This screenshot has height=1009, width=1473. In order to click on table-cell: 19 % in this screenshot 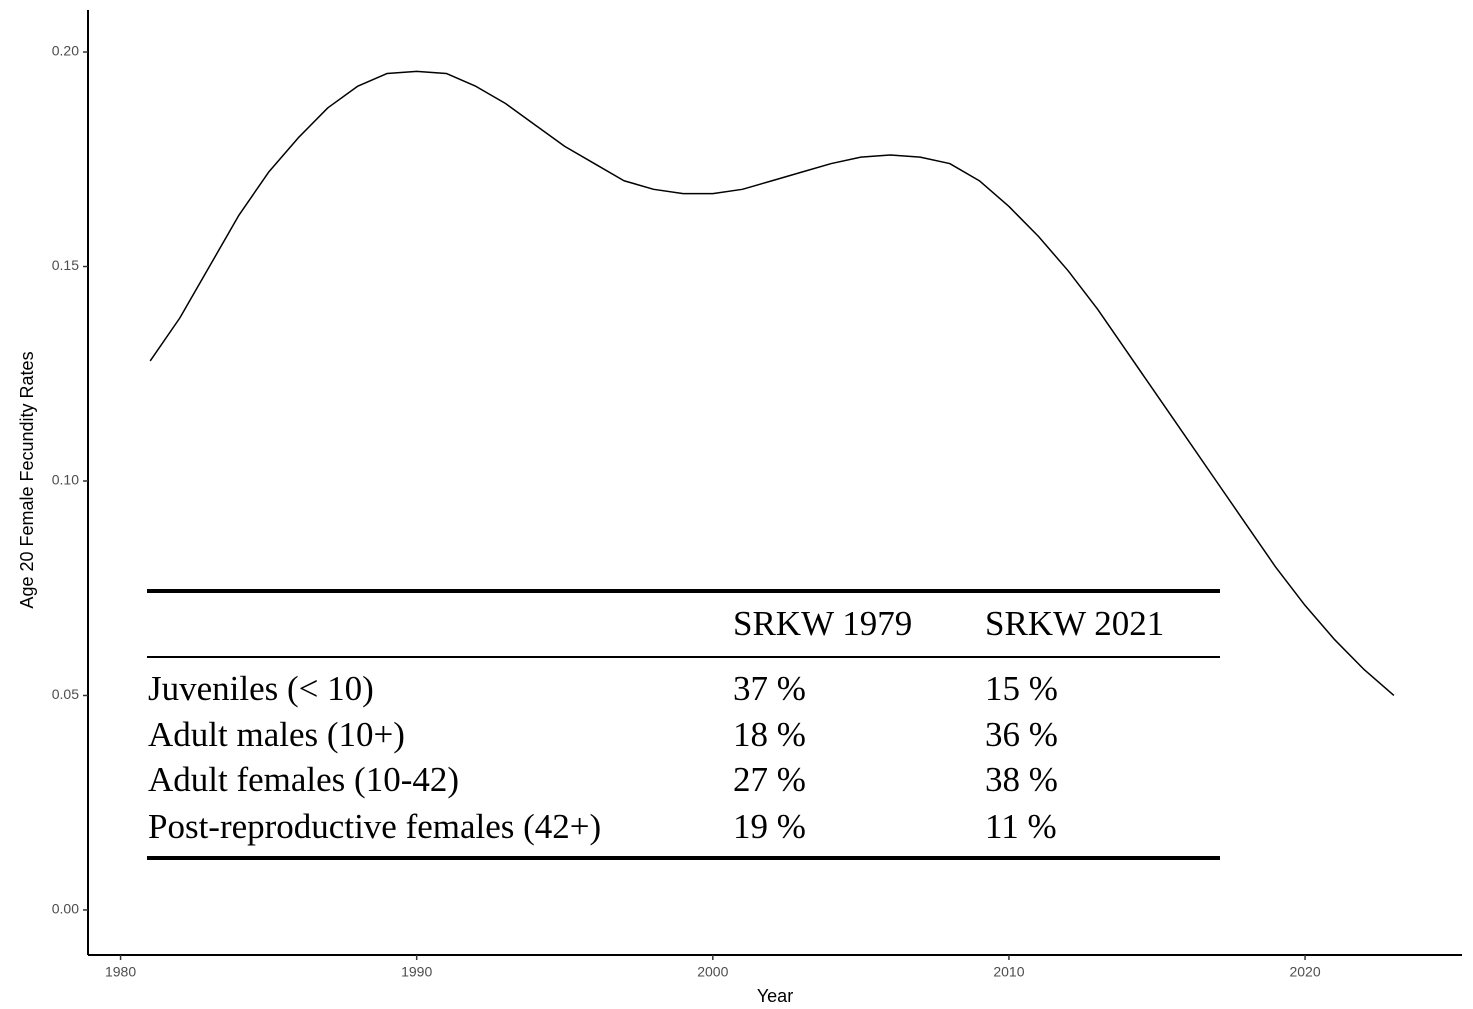, I will do `click(769, 826)`.